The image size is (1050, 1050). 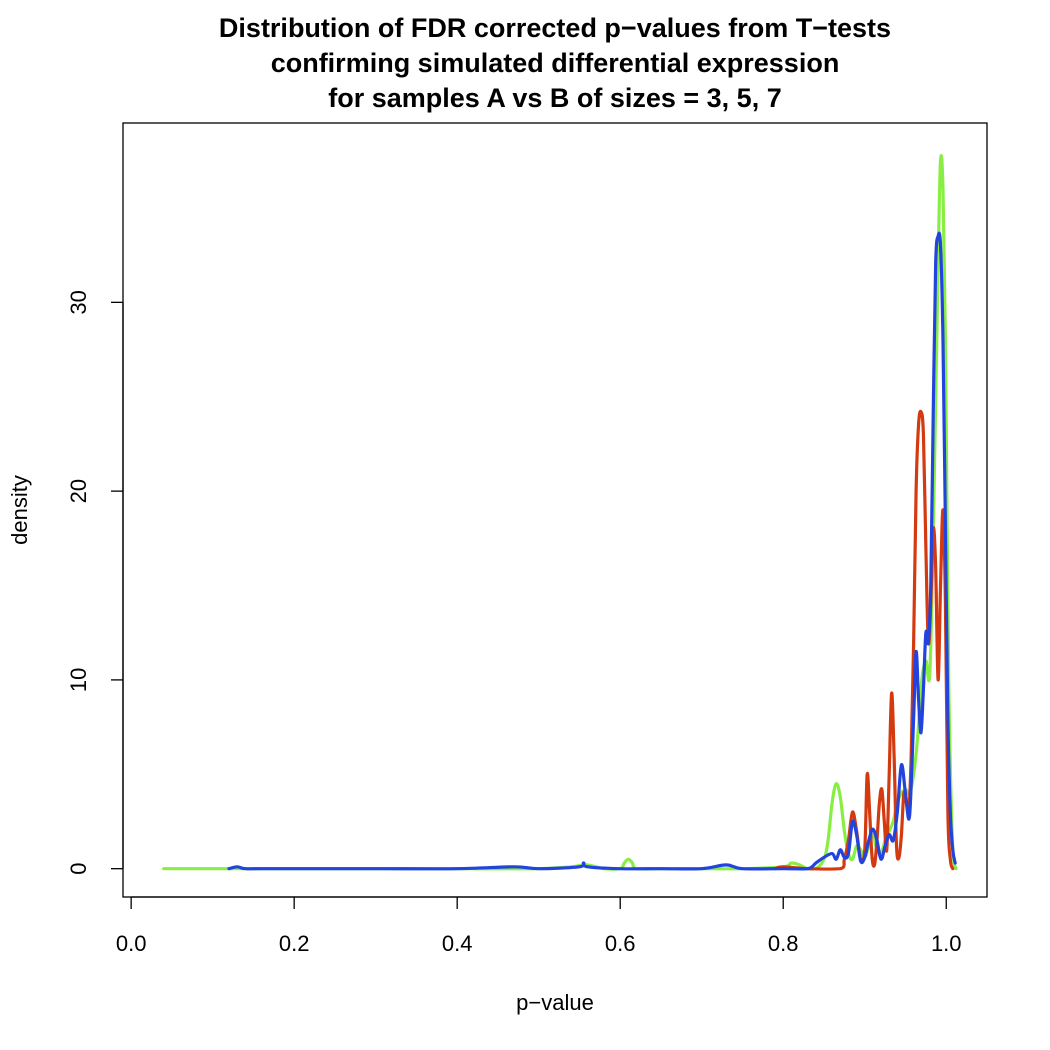 What do you see at coordinates (131, 943) in the screenshot?
I see `x-tick-label: 0.0` at bounding box center [131, 943].